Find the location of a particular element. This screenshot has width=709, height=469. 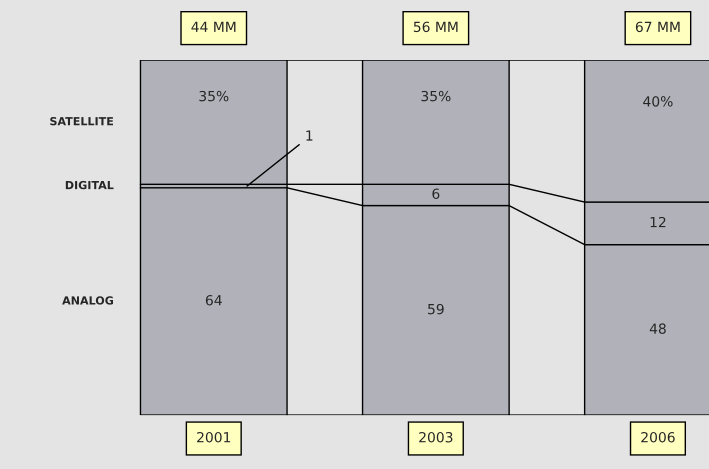

x-tick-label: 2006 is located at coordinates (658, 437).